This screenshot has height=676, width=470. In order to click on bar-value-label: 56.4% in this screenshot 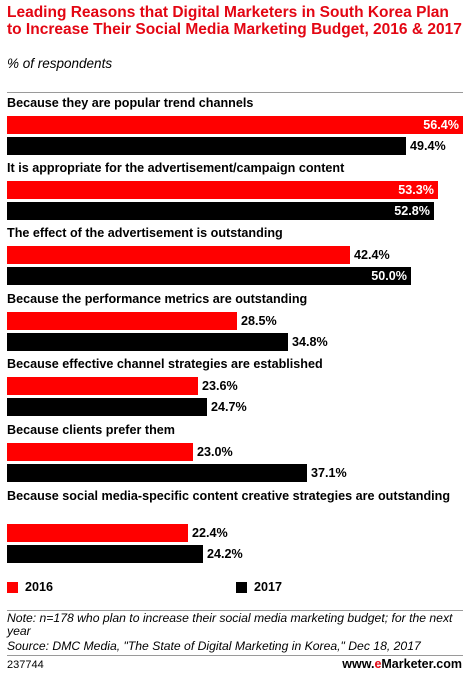, I will do `click(441, 125)`.